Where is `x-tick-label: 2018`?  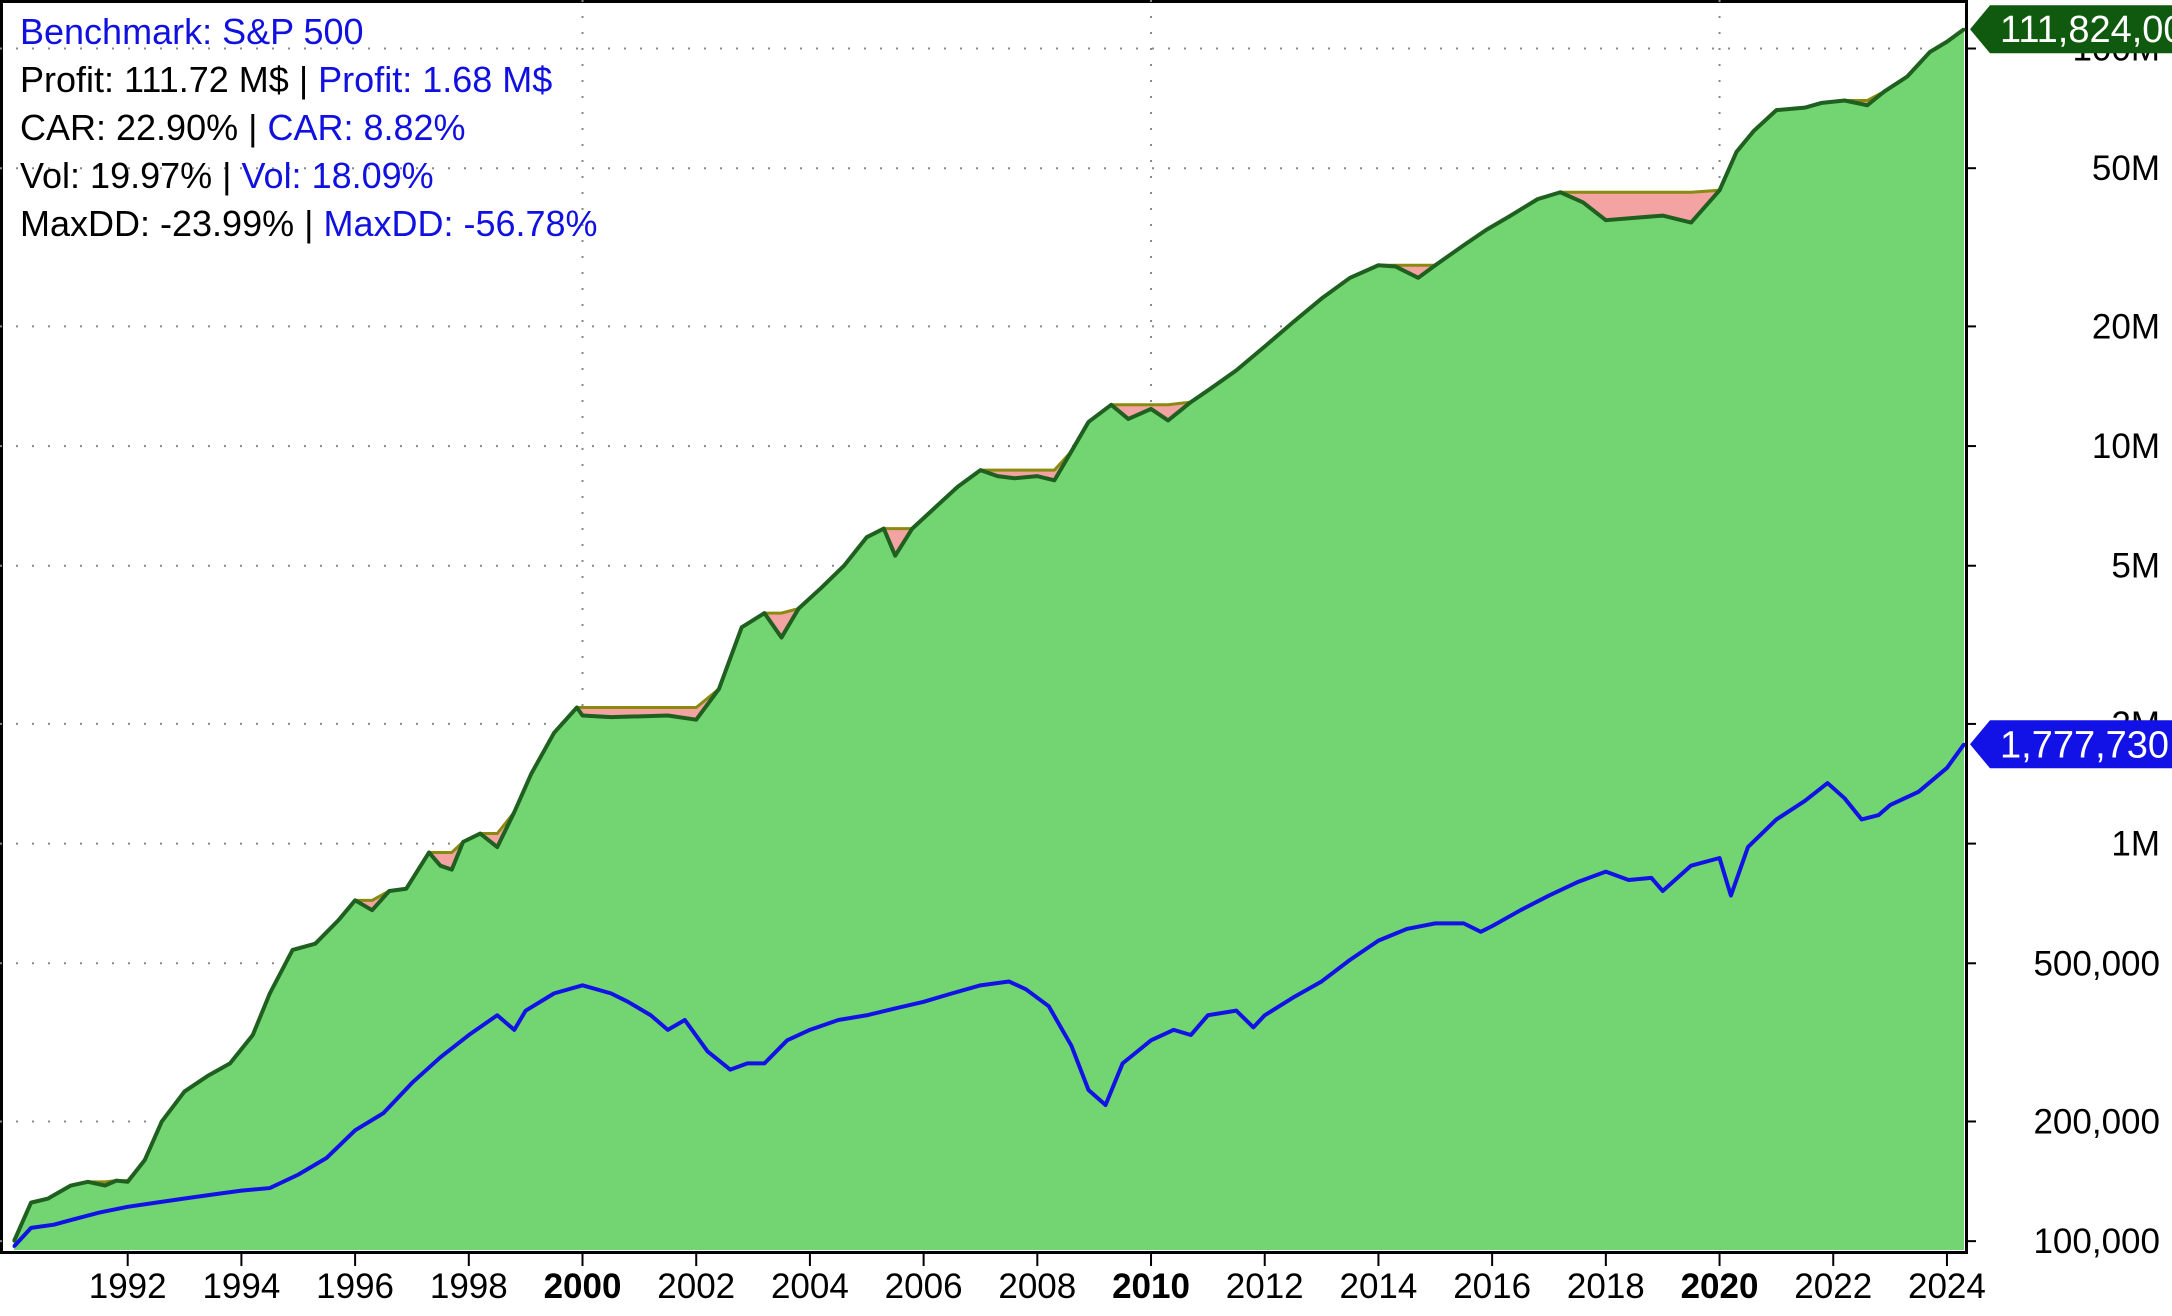 x-tick-label: 2018 is located at coordinates (1606, 1286).